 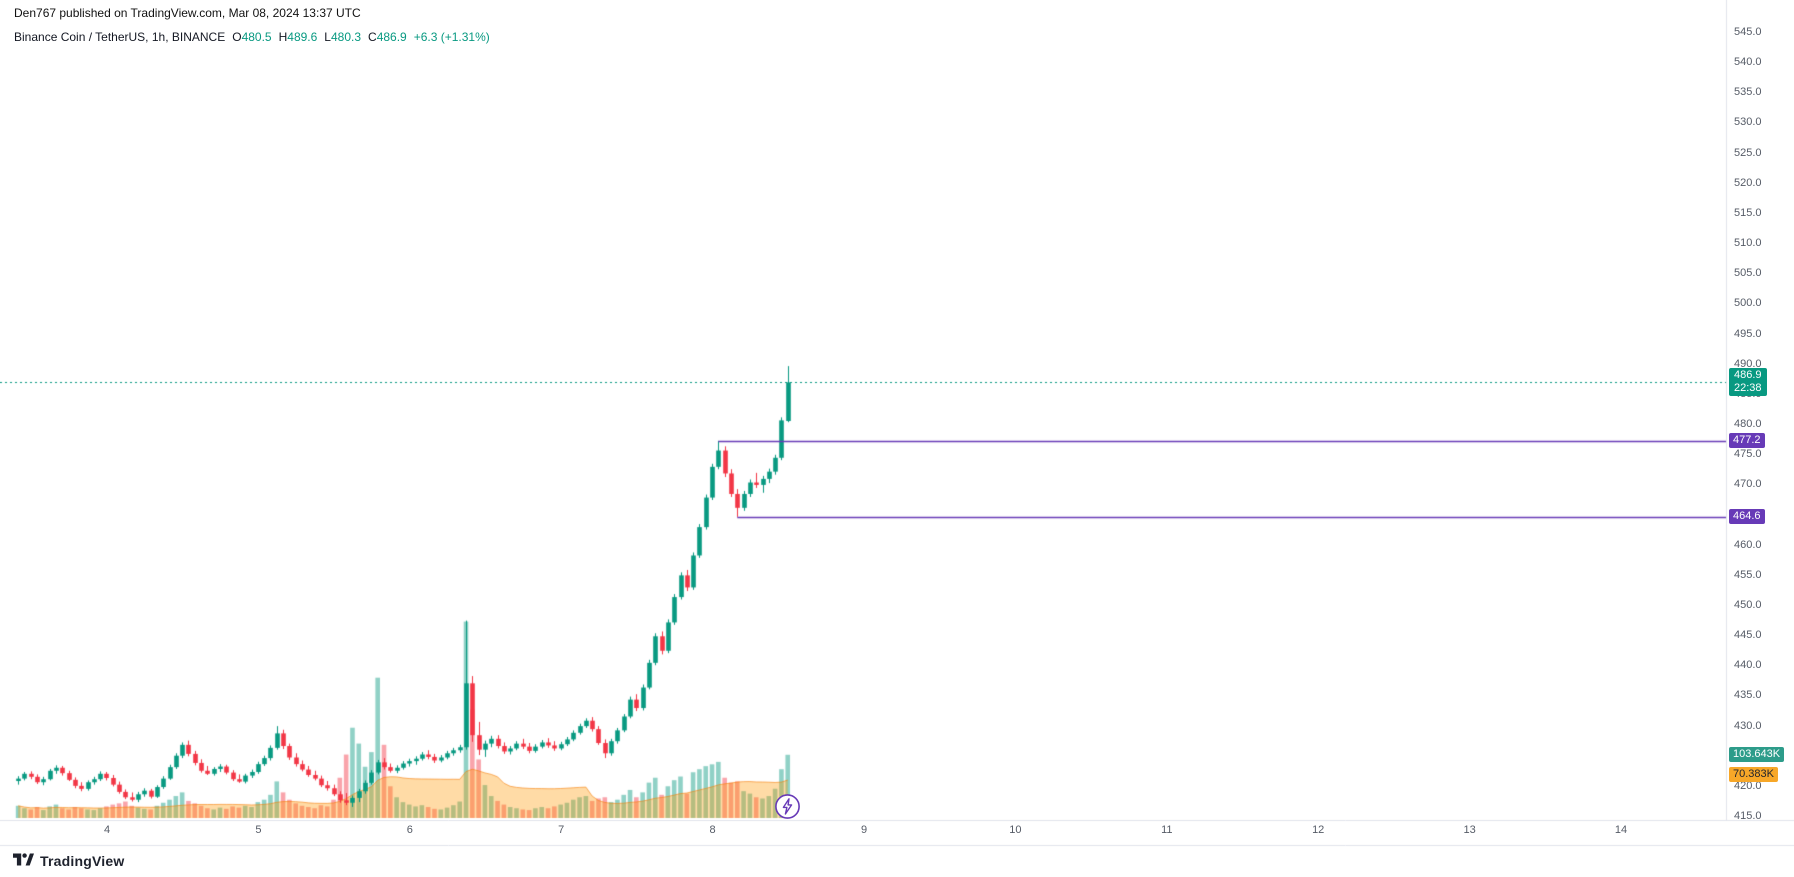 What do you see at coordinates (1318, 830) in the screenshot?
I see `time-tick-label: 12` at bounding box center [1318, 830].